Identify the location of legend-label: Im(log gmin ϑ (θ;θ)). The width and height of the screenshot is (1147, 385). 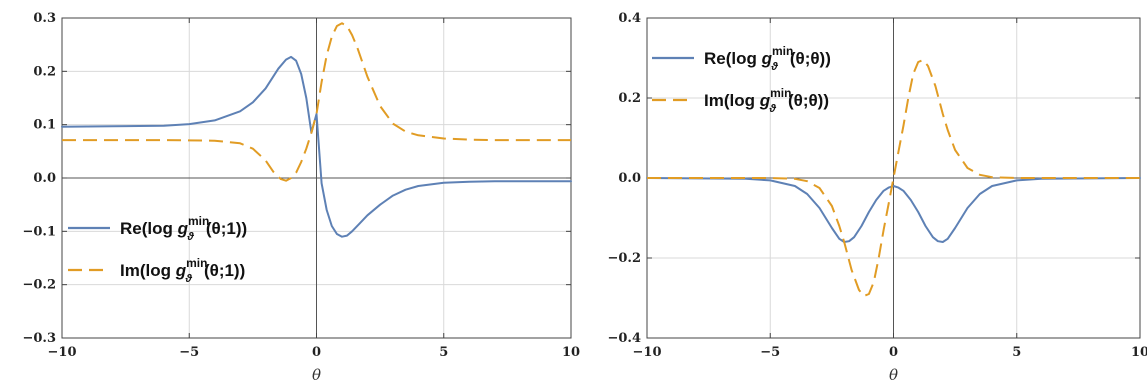
(766, 100).